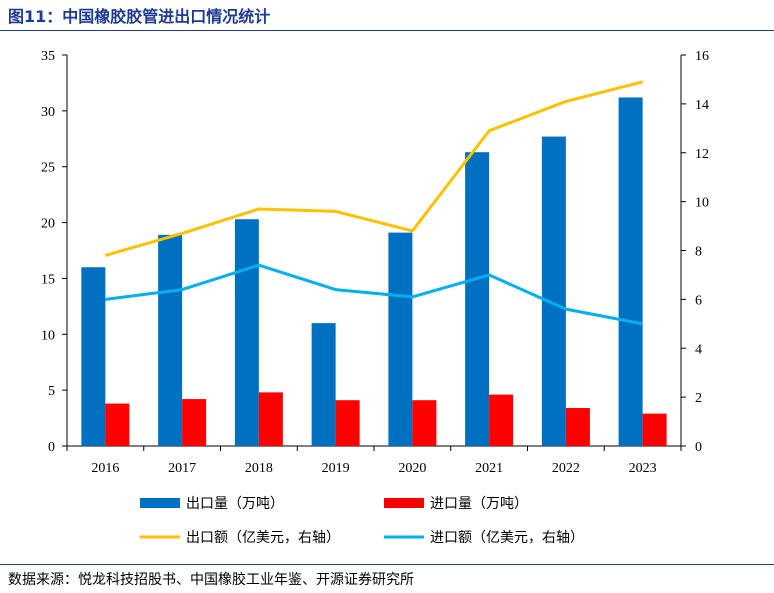  What do you see at coordinates (51, 391) in the screenshot?
I see `left-tick-label: 5` at bounding box center [51, 391].